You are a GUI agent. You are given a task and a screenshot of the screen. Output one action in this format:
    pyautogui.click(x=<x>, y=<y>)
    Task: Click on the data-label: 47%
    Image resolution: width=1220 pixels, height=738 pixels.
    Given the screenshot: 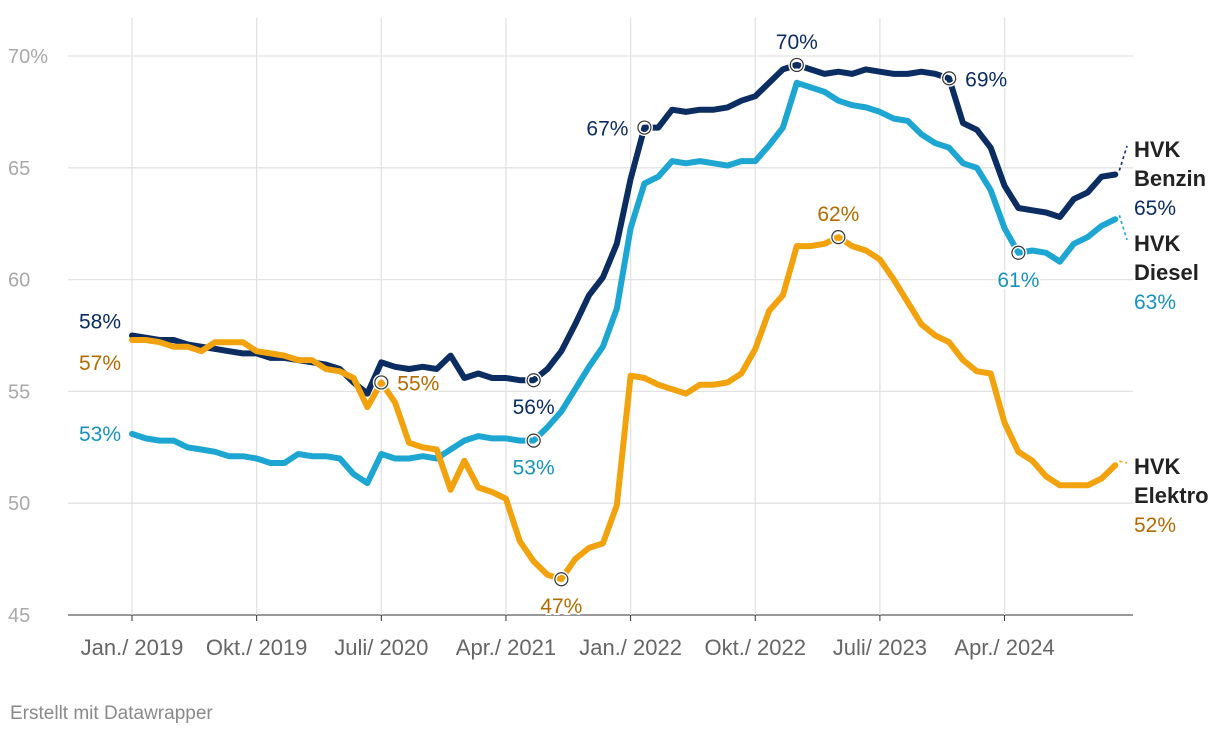 What is the action you would take?
    pyautogui.click(x=561, y=606)
    